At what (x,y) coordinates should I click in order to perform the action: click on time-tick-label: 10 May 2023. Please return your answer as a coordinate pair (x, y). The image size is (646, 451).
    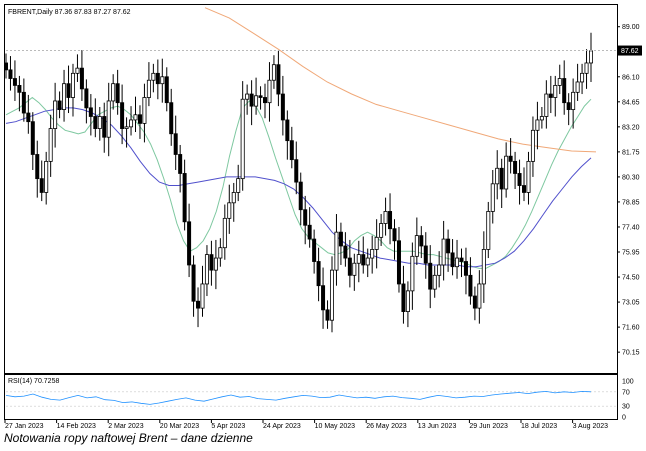
    Looking at the image, I should click on (335, 426).